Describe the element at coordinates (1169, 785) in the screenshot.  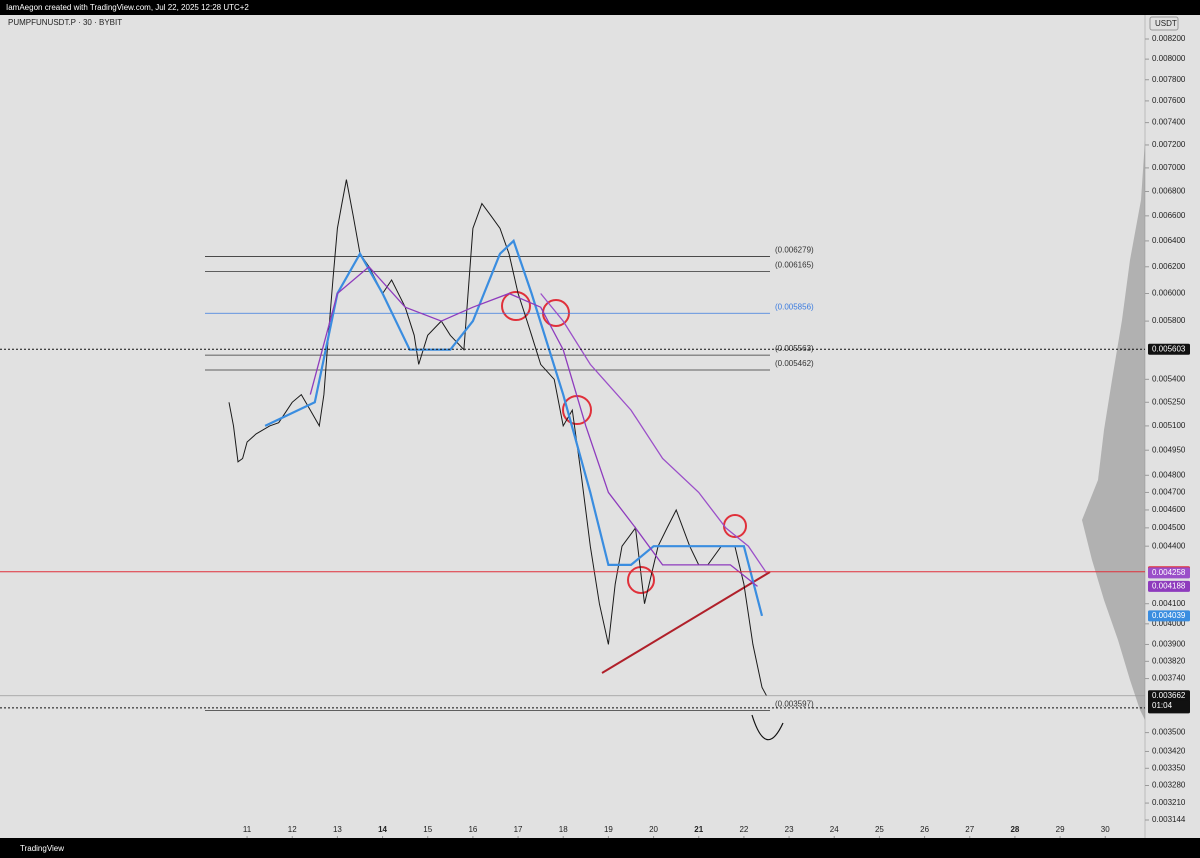
I see `y-tick-label: 0.003280` at that location.